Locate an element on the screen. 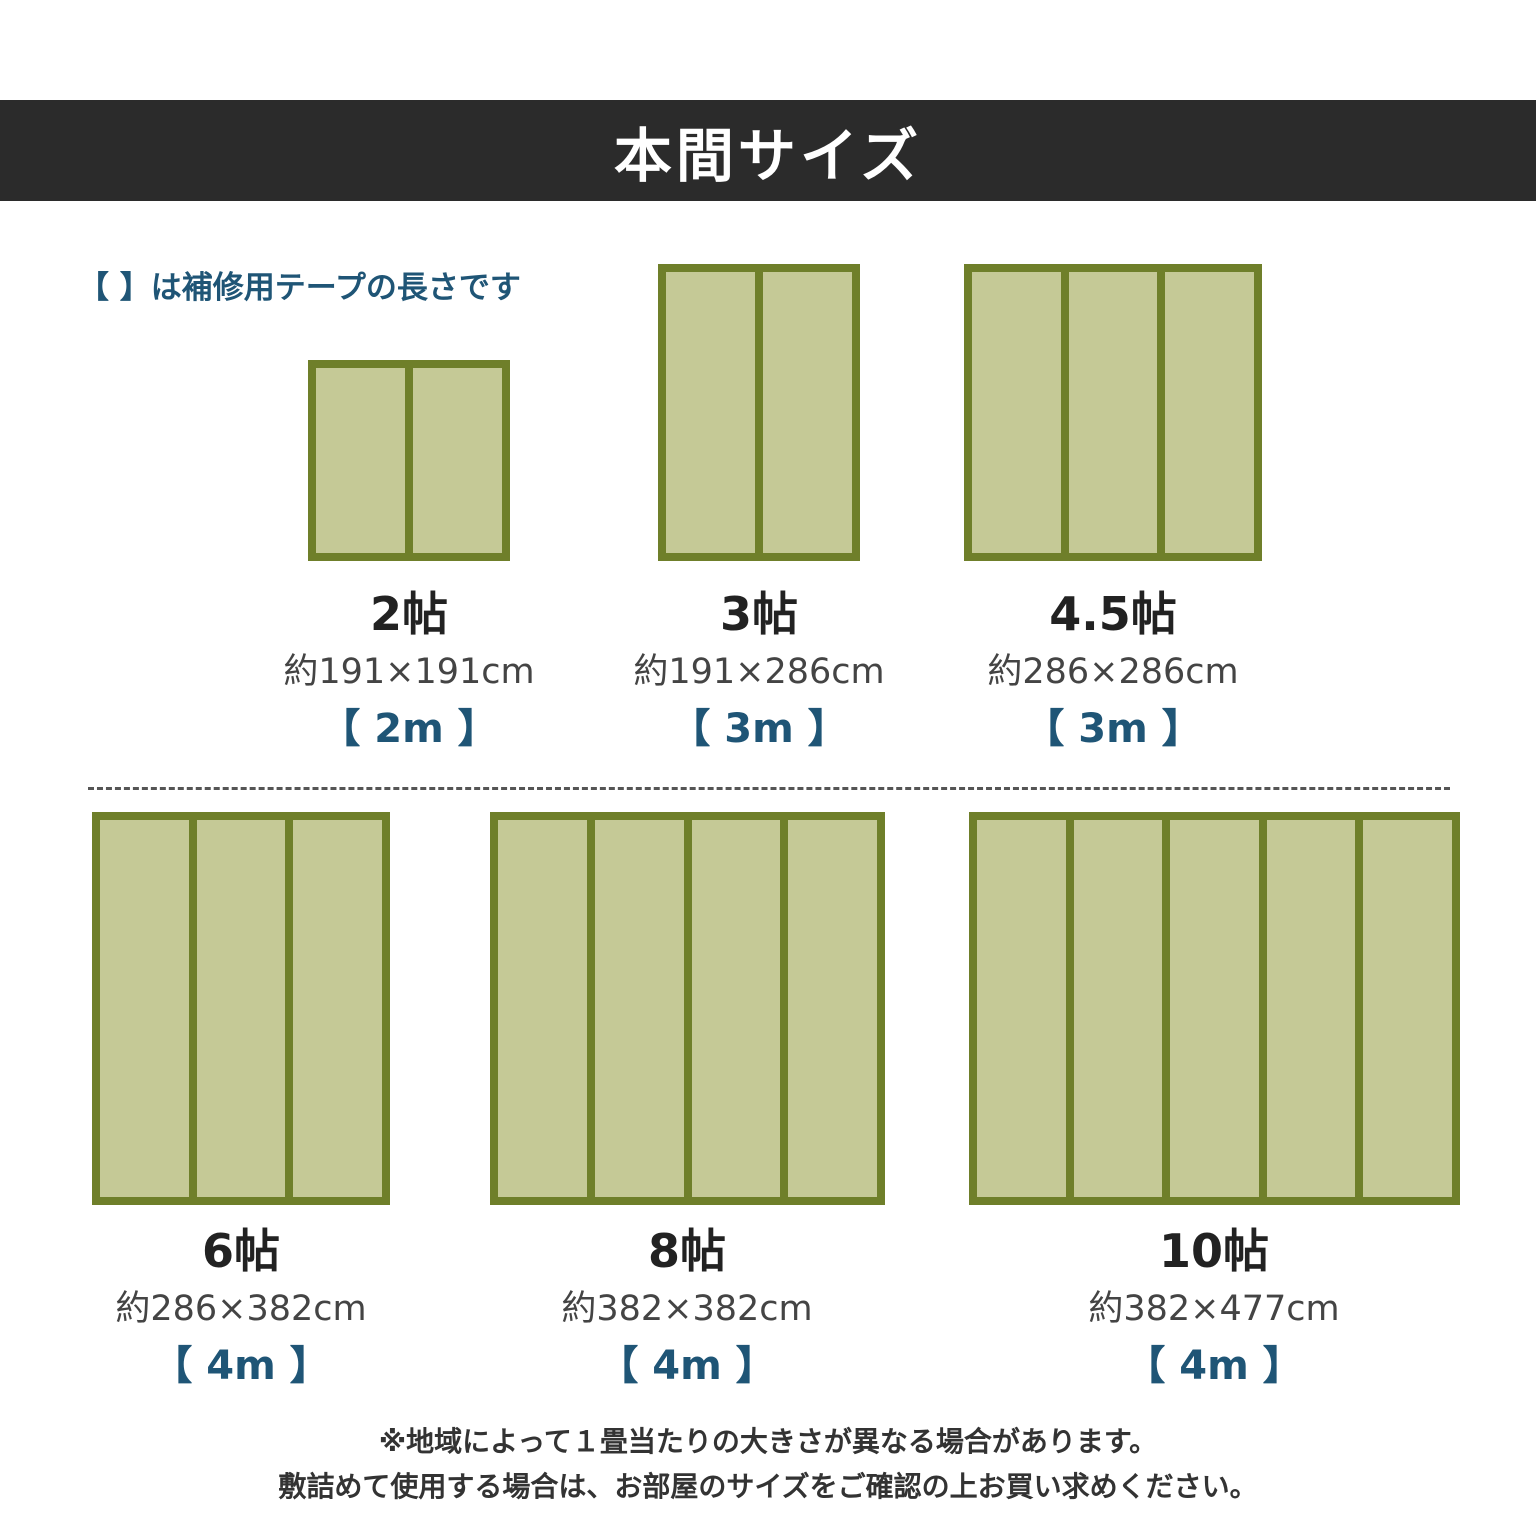 This screenshot has width=1536, height=1536. footer-note-2: 敷詰めて使用する場合は、お部屋のサイズをご確認の上お買い求めください。 is located at coordinates (768, 1486).